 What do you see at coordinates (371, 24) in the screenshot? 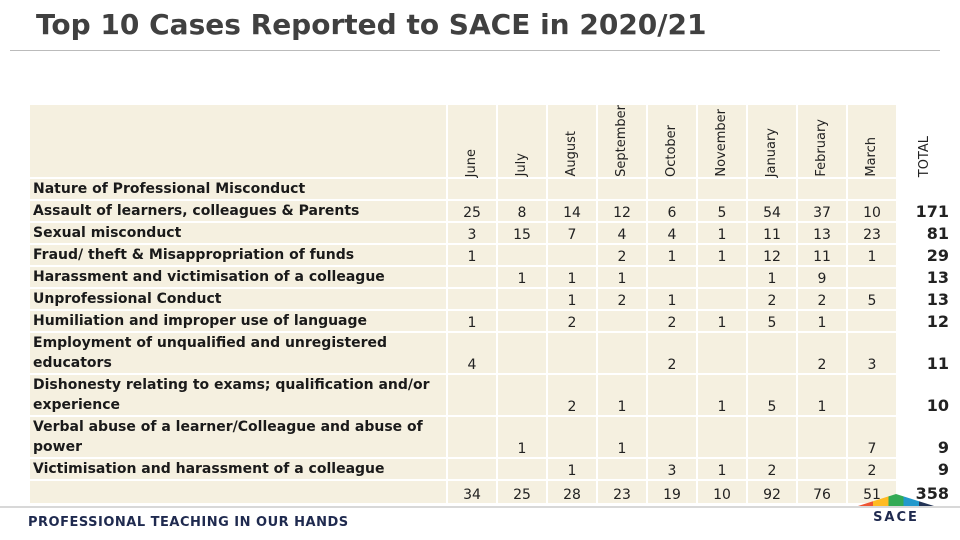
I see `slide-title: Top 10 Cases Reported to SACE in 2020/21` at bounding box center [371, 24].